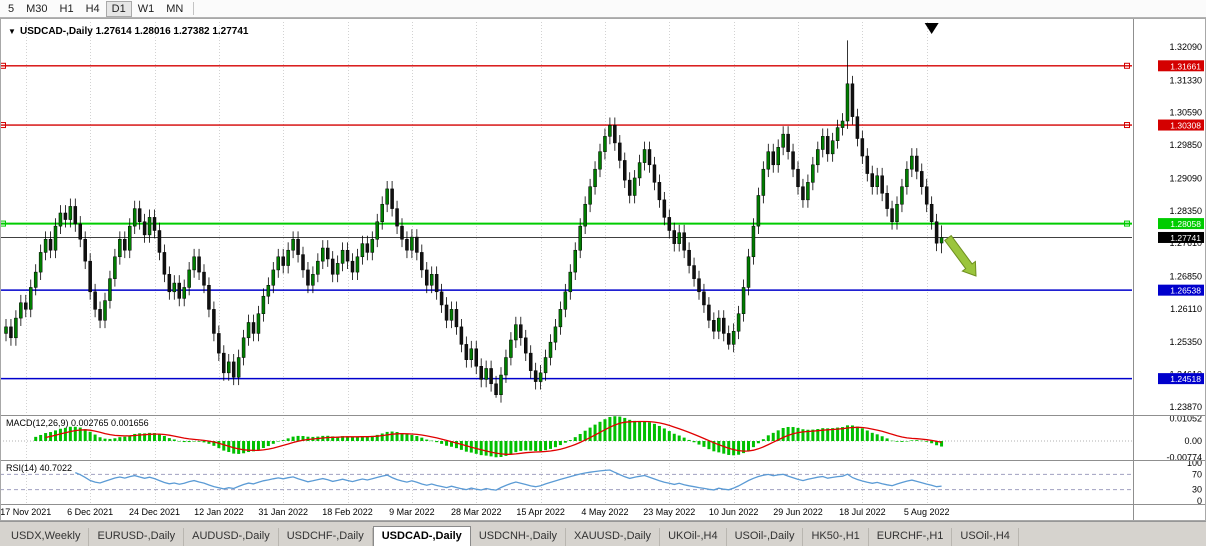 Image resolution: width=1206 pixels, height=546 pixels. Describe the element at coordinates (1185, 224) in the screenshot. I see `svg-text: 1.28058` at that location.